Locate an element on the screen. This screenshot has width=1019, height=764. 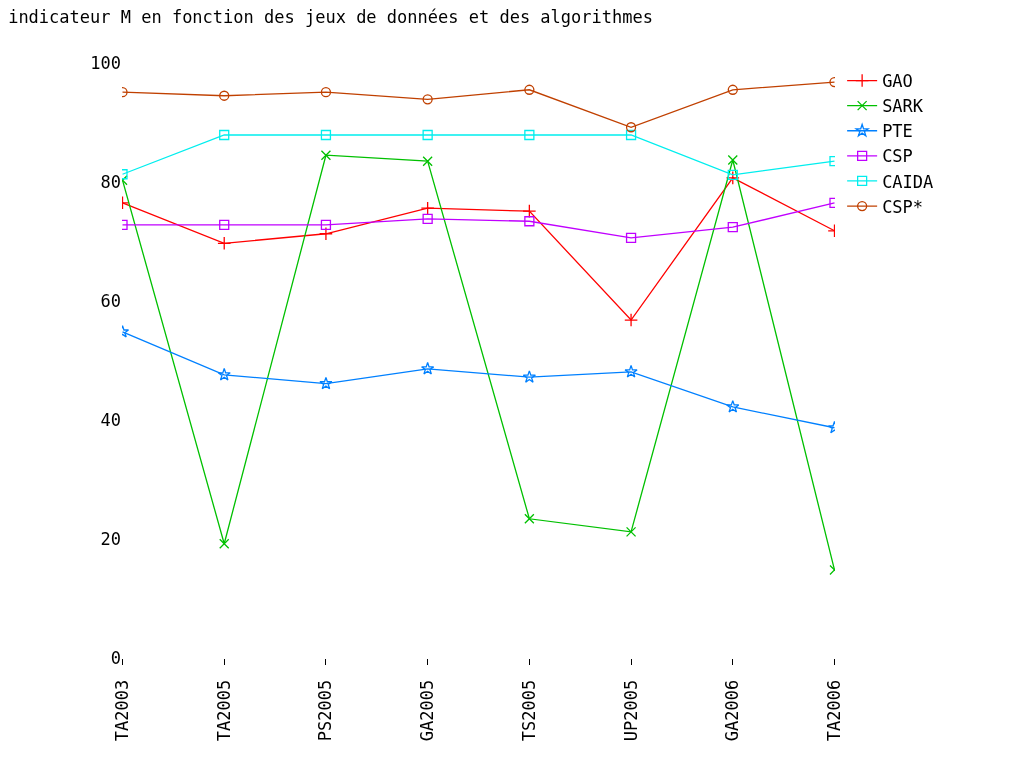
x-tick-label: TA2005 is located at coordinates (223, 710).